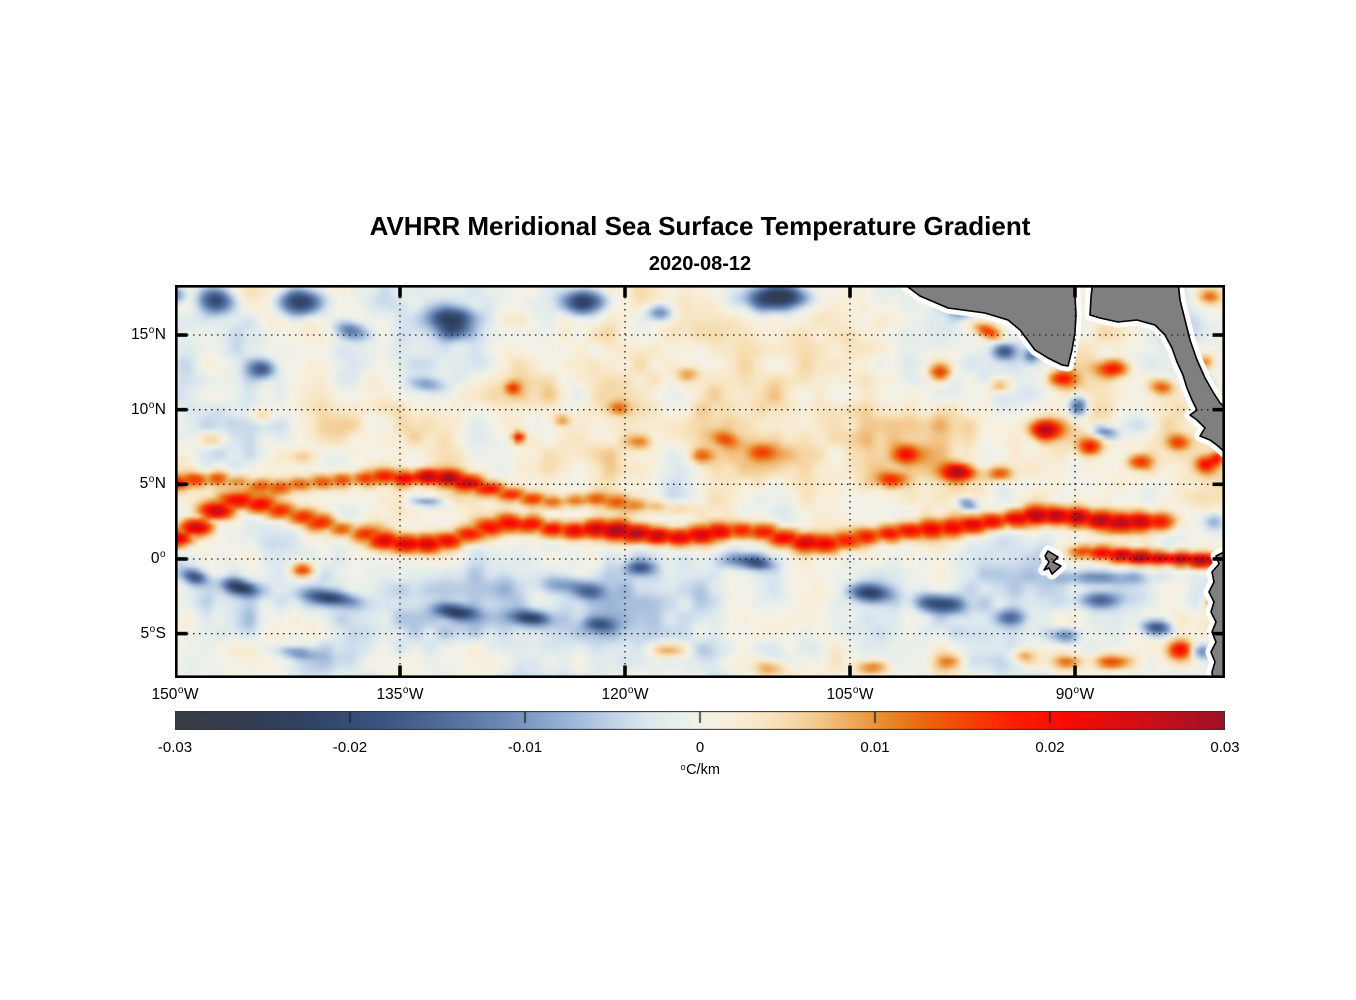 This screenshot has width=1356, height=1000. Describe the element at coordinates (625, 694) in the screenshot. I see `x-axis-tick-label: 120oW` at that location.